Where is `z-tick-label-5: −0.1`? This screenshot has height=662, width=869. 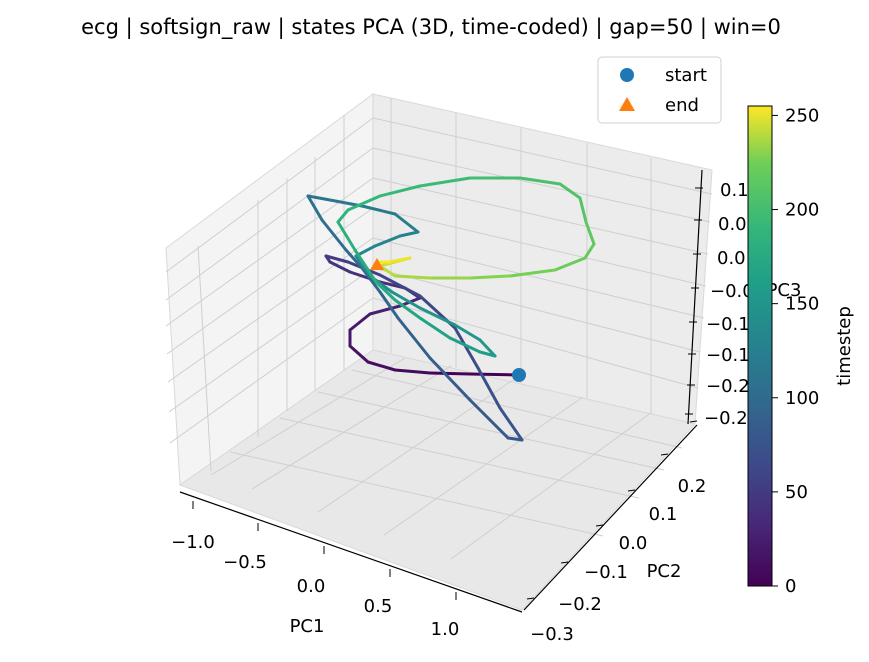
z-tick-label-5: −0.1 is located at coordinates (728, 355).